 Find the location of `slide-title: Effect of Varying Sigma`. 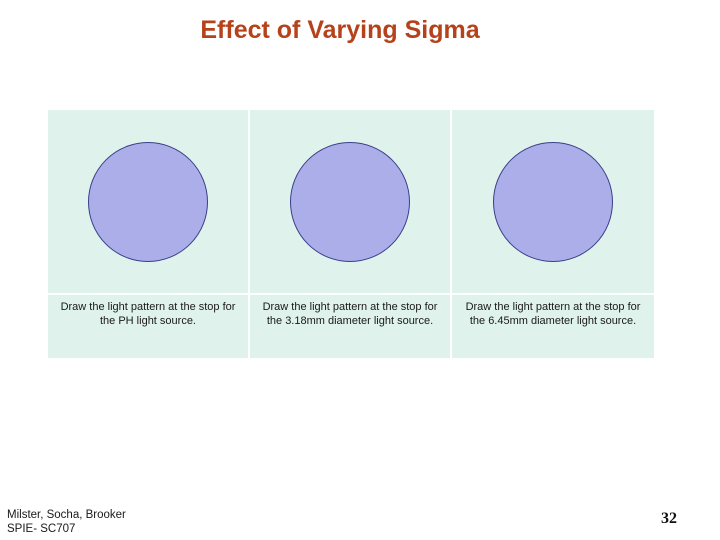

slide-title: Effect of Varying Sigma is located at coordinates (340, 30).